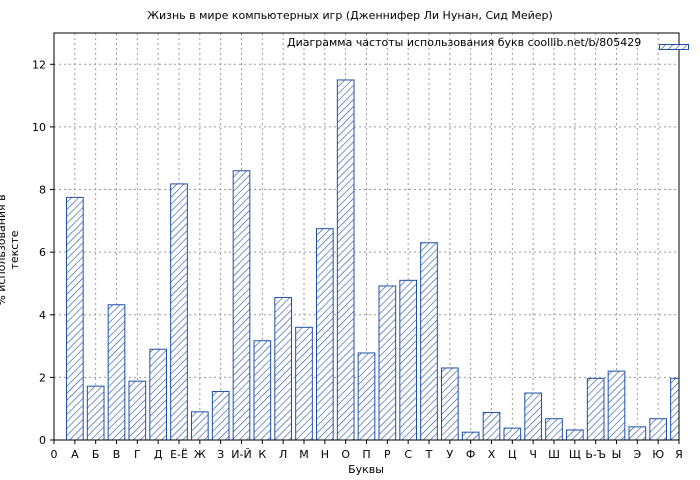  What do you see at coordinates (200, 454) in the screenshot?
I see `x-tick-label: Ж` at bounding box center [200, 454].